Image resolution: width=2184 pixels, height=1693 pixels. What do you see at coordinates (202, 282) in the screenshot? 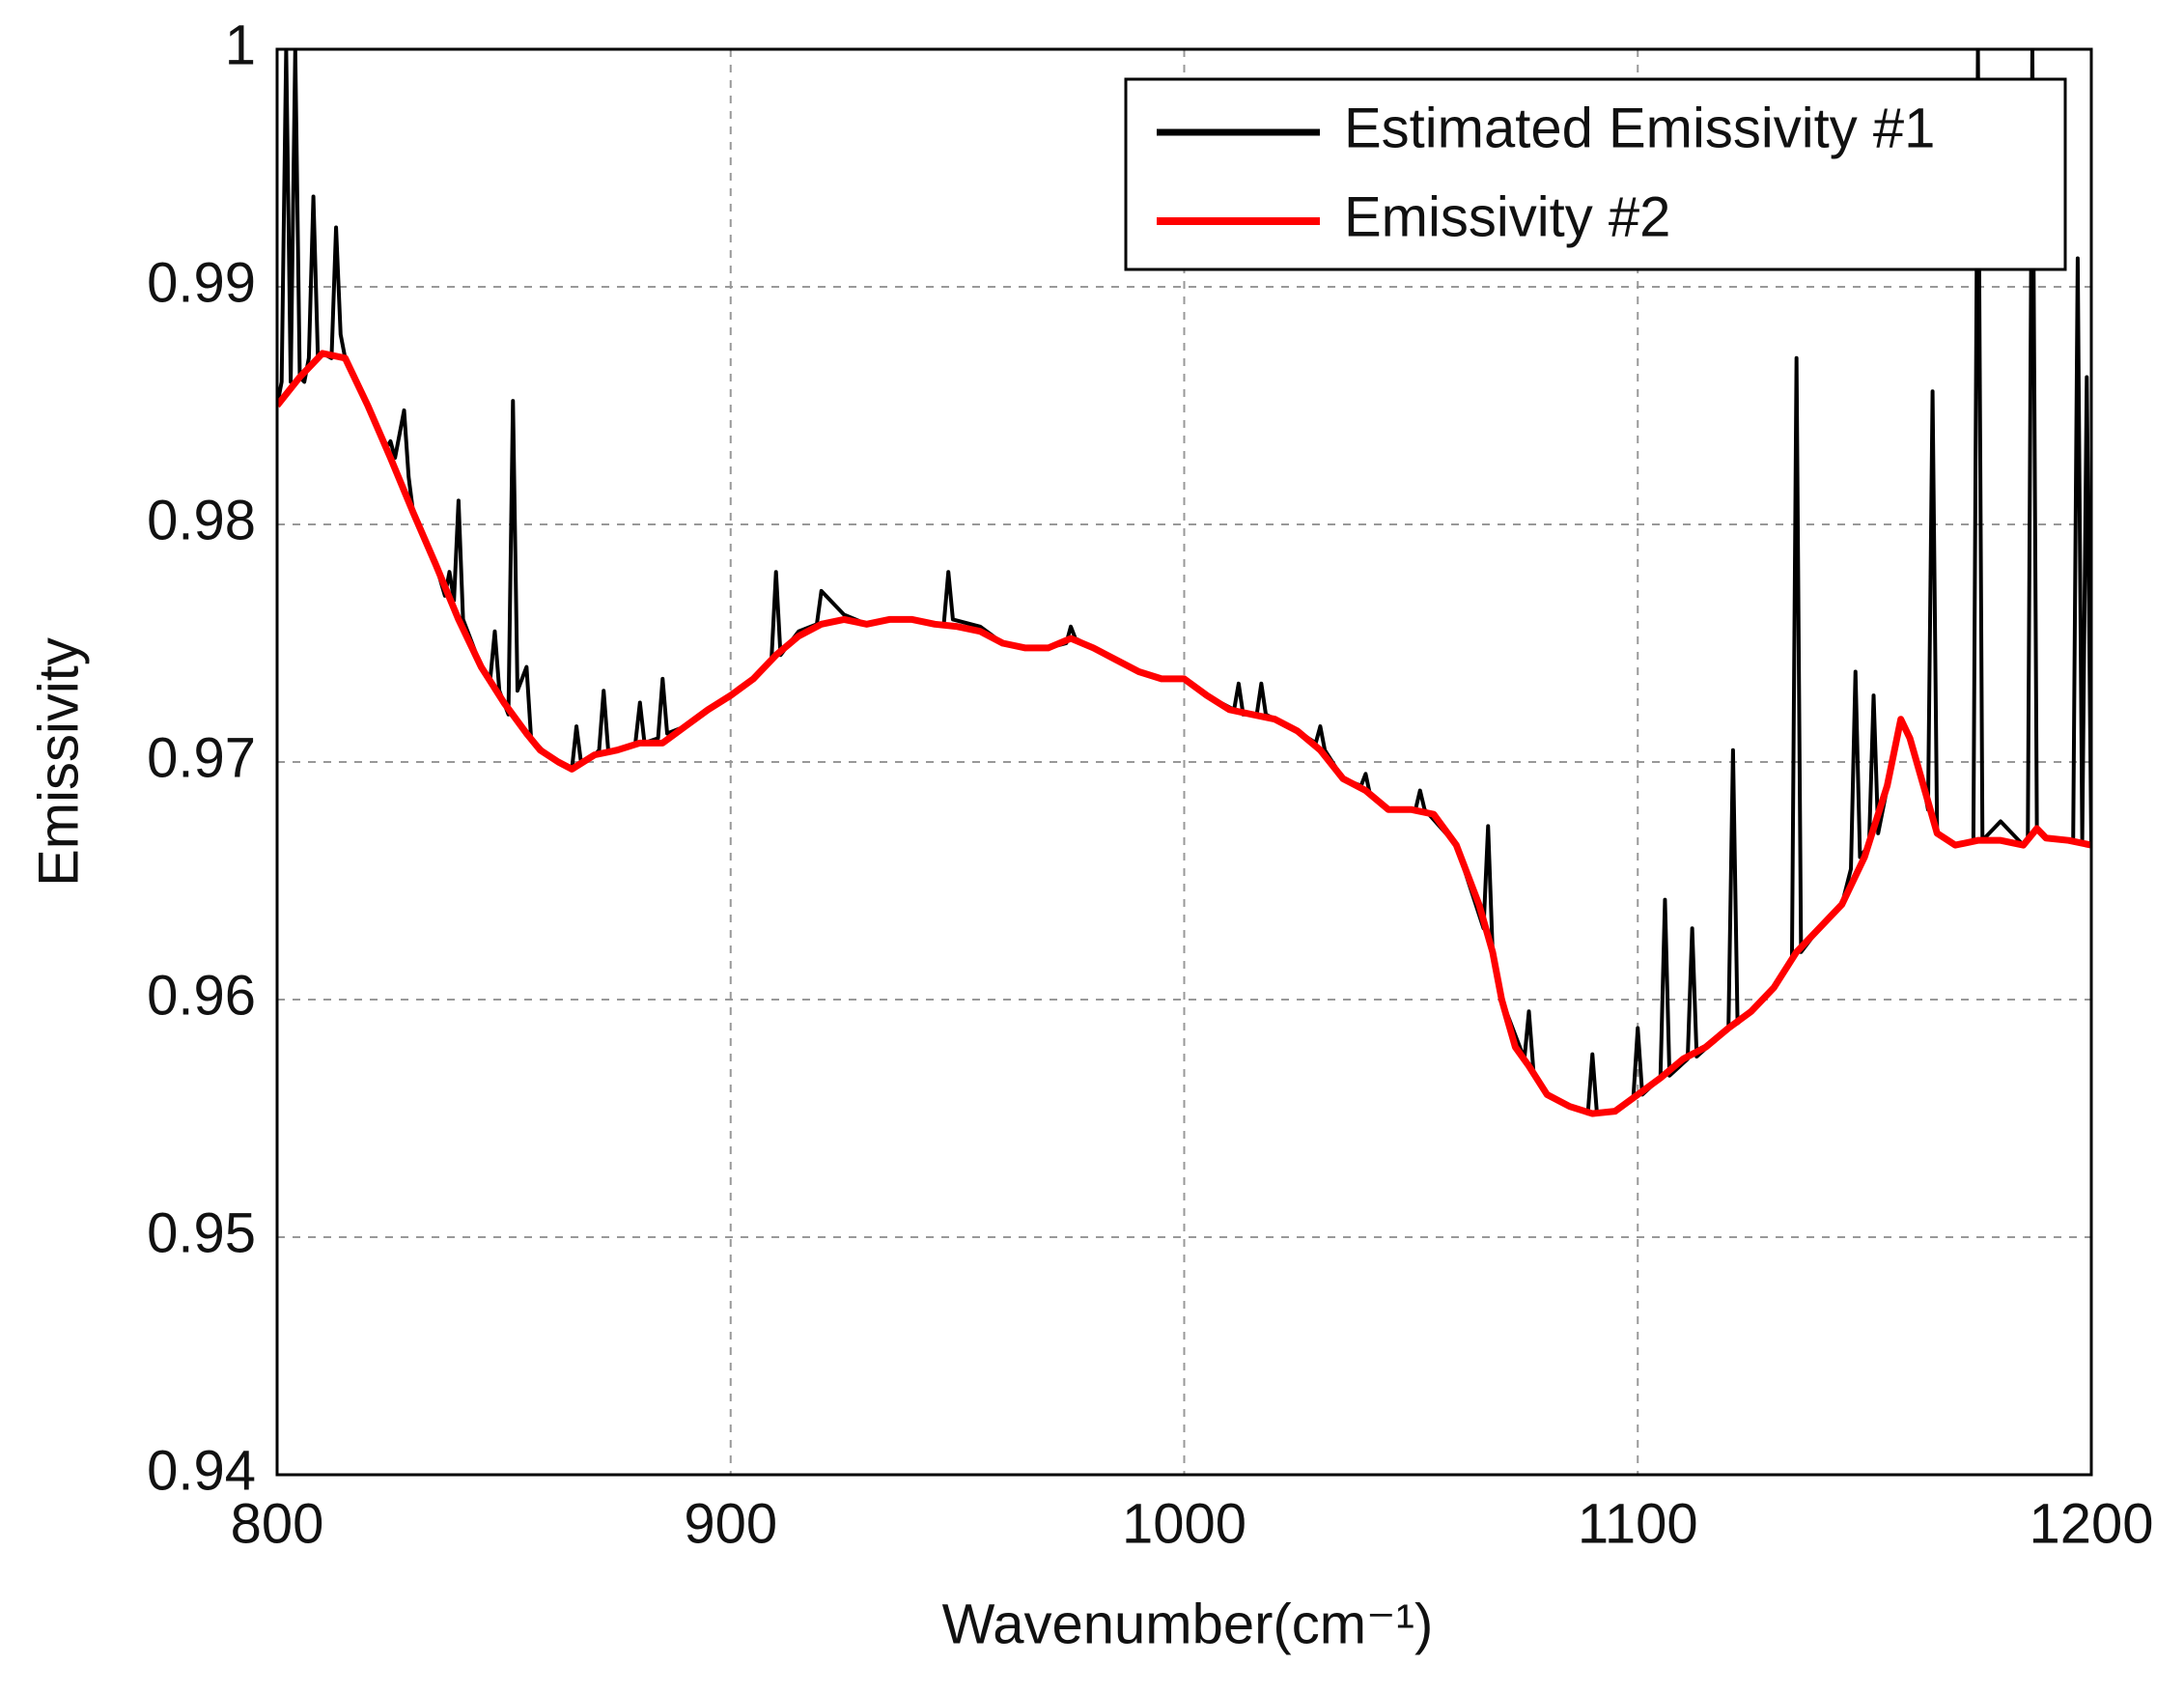
I see `y-tick-label: 0.99` at bounding box center [202, 282].